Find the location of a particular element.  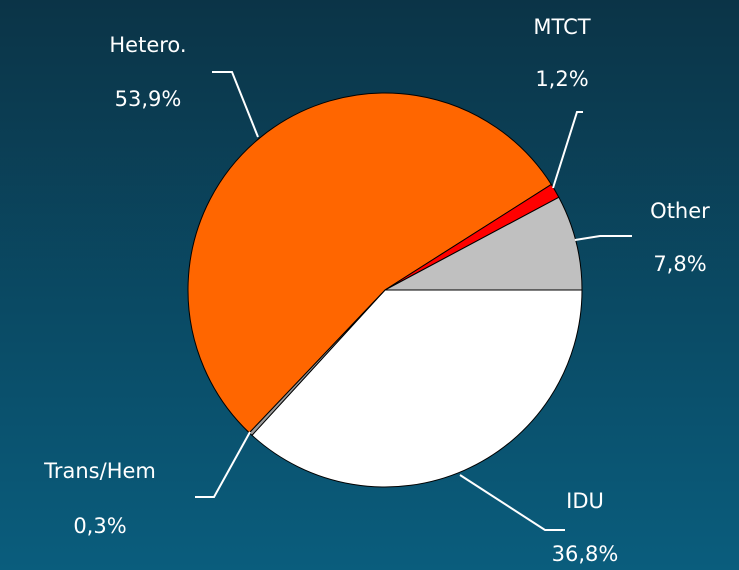

slice-name: Trans/Hem is located at coordinates (99, 471).